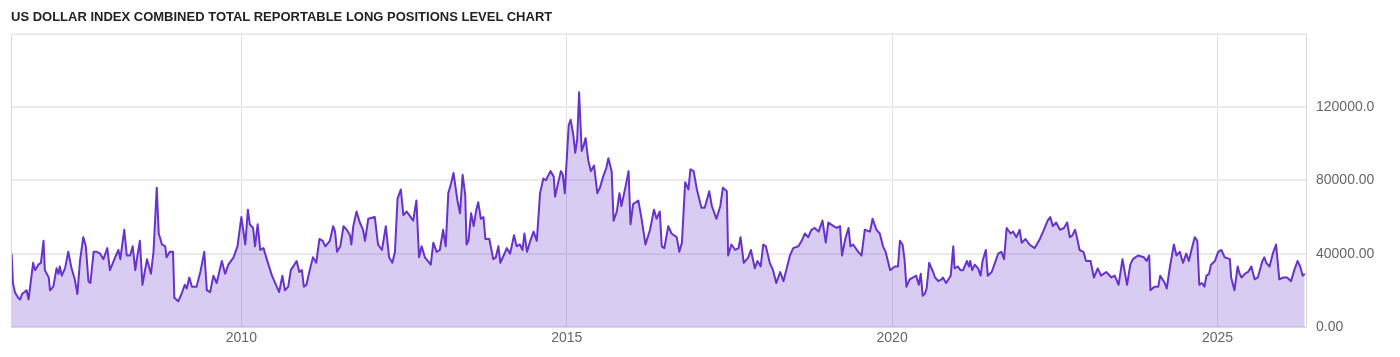 This screenshot has width=1400, height=357. I want to click on chart-title: US DOLLAR INDEX COMBINED TOTAL REPORTABLE LONG POSITIONS LEVEL CHART, so click(282, 17).